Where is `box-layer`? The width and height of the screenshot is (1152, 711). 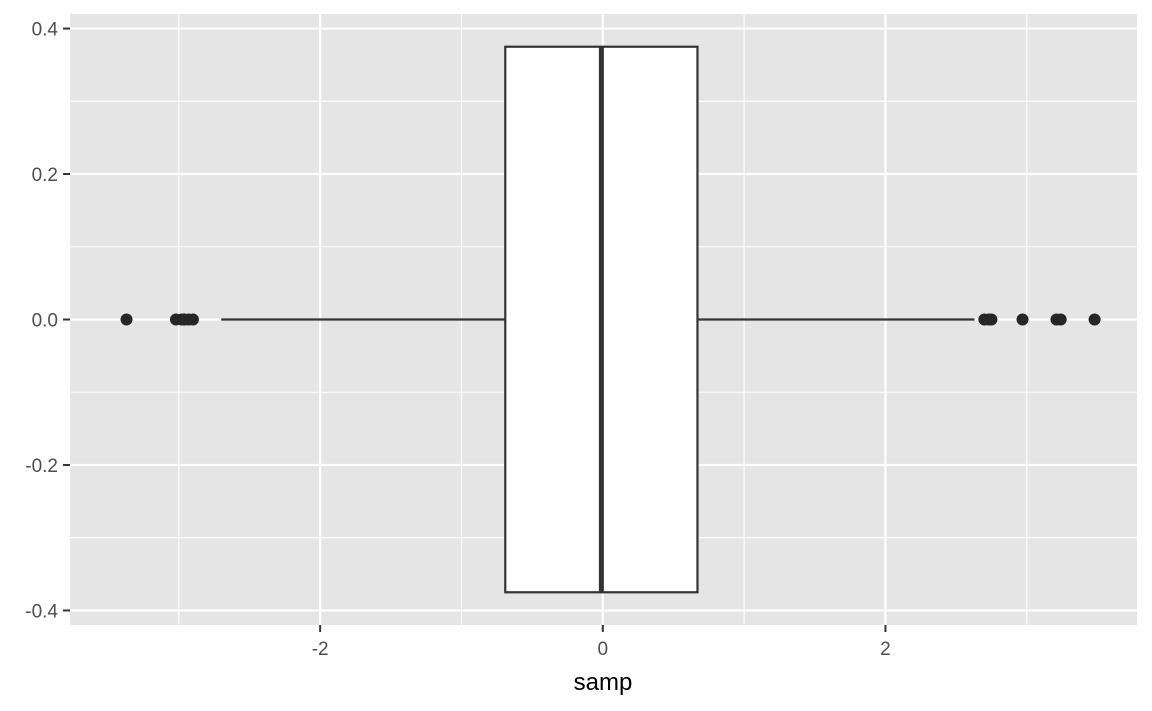
box-layer is located at coordinates (601, 319).